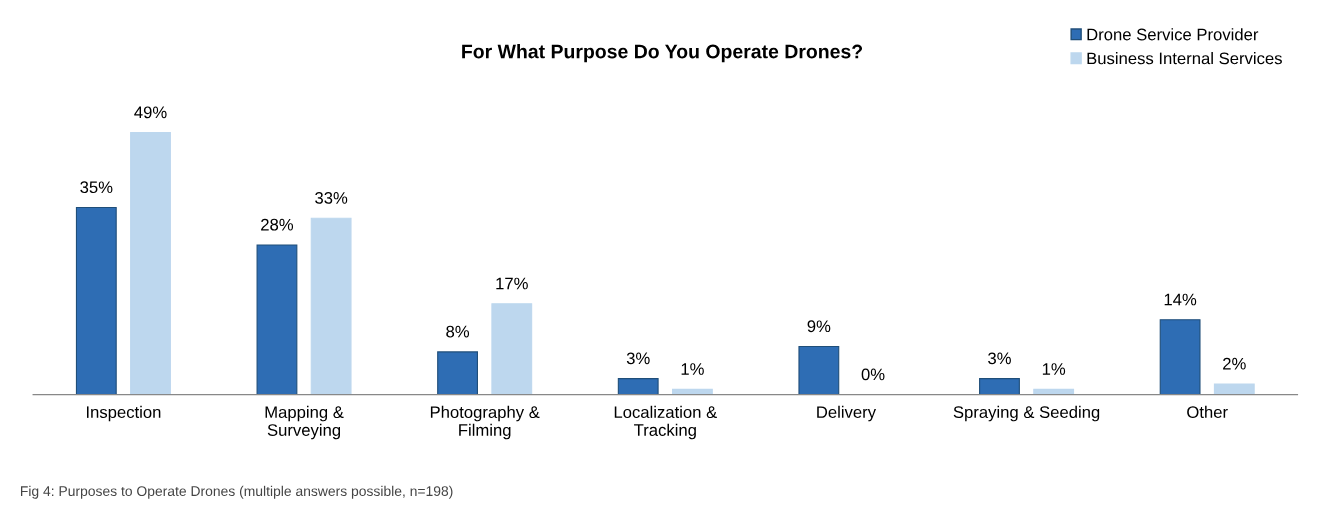  What do you see at coordinates (458, 331) in the screenshot?
I see `data-label: 8%` at bounding box center [458, 331].